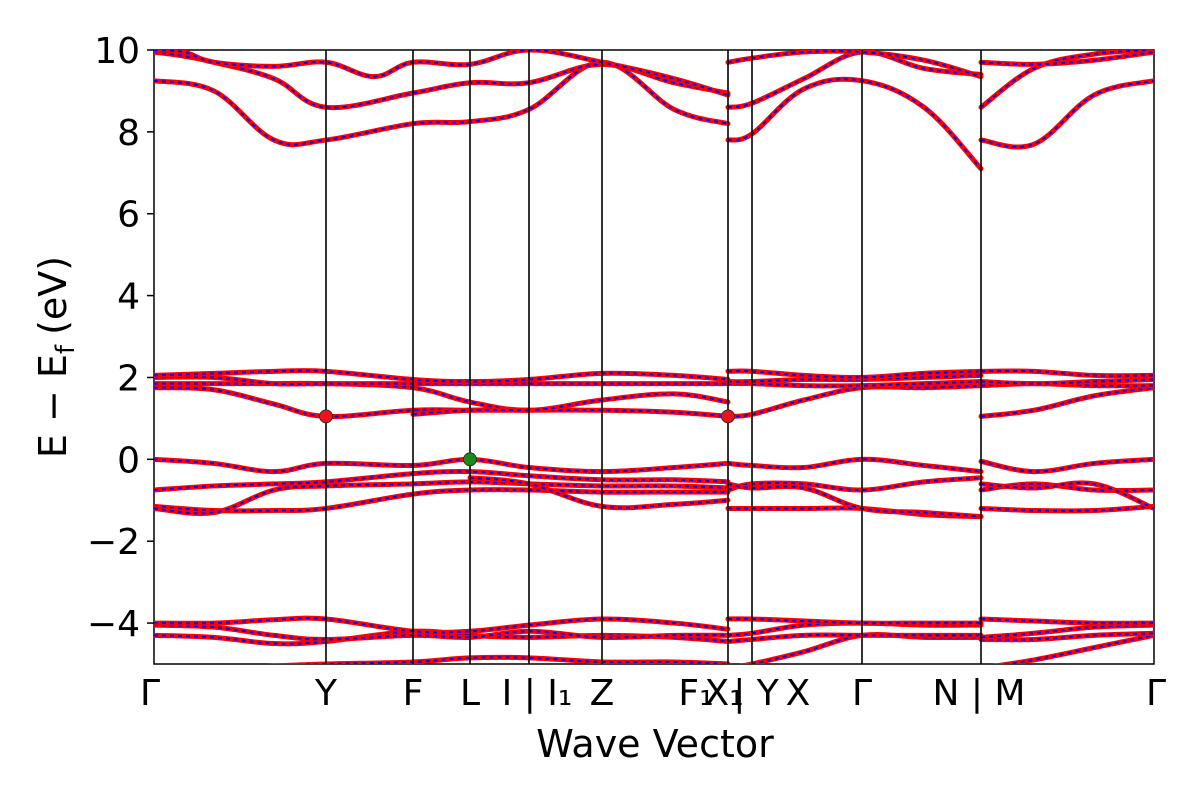 The image size is (1200, 800). Describe the element at coordinates (602, 693) in the screenshot. I see `x-tick-label: Z` at that location.